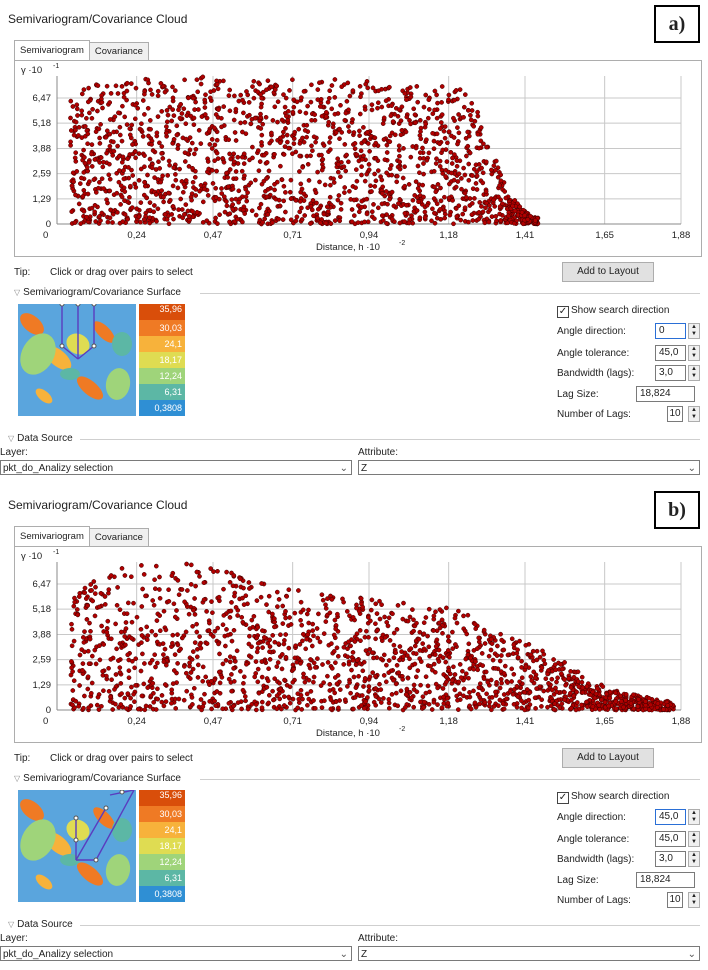 The width and height of the screenshot is (708, 970). What do you see at coordinates (176, 953) in the screenshot?
I see `layer-select: pkt_do_Analizy selection ⌄` at bounding box center [176, 953].